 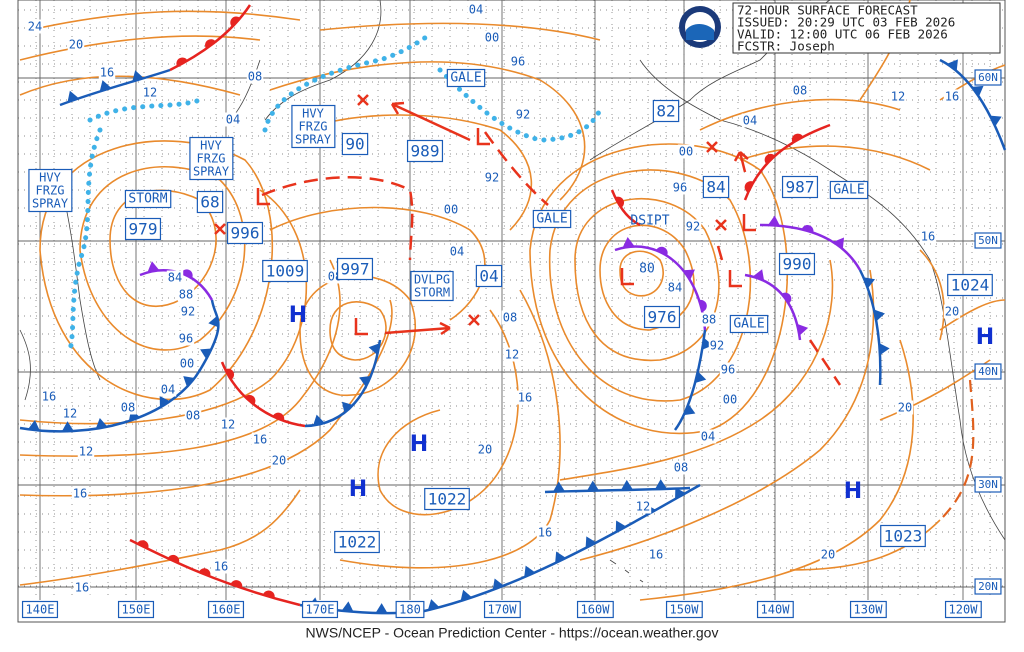 I want to click on pressure-label: 90, so click(x=354, y=144).